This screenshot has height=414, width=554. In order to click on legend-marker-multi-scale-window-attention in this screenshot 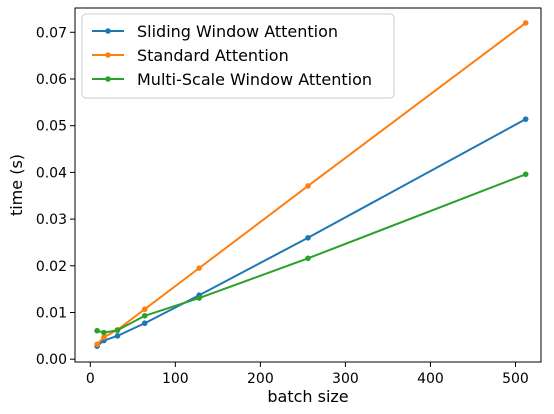, I will do `click(108, 79)`.